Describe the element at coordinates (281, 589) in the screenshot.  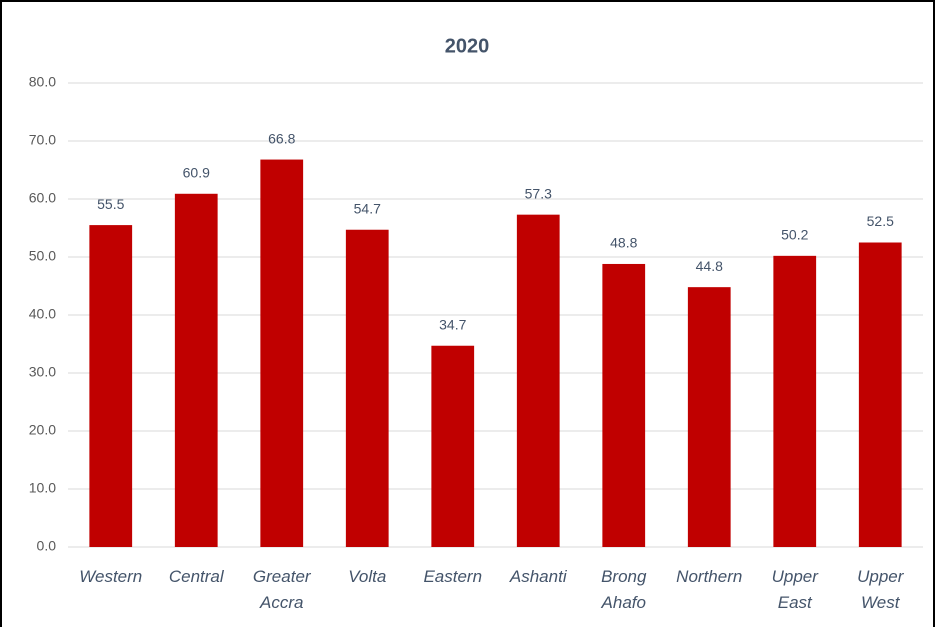
I see `x-tick-label: Greater Accra` at that location.